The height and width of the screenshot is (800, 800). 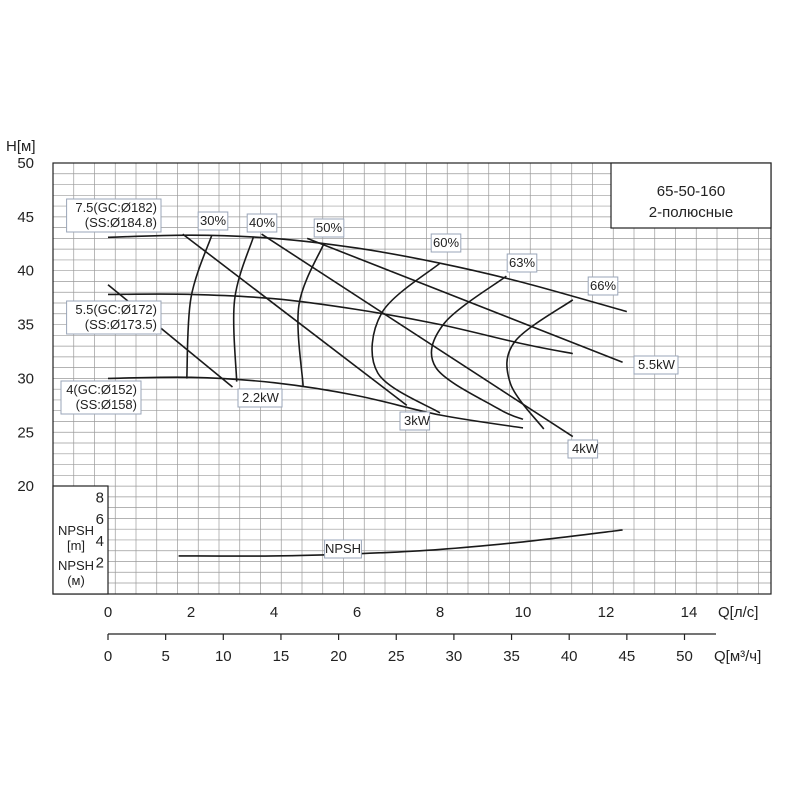 I want to click on npsh-curve, so click(x=400, y=543).